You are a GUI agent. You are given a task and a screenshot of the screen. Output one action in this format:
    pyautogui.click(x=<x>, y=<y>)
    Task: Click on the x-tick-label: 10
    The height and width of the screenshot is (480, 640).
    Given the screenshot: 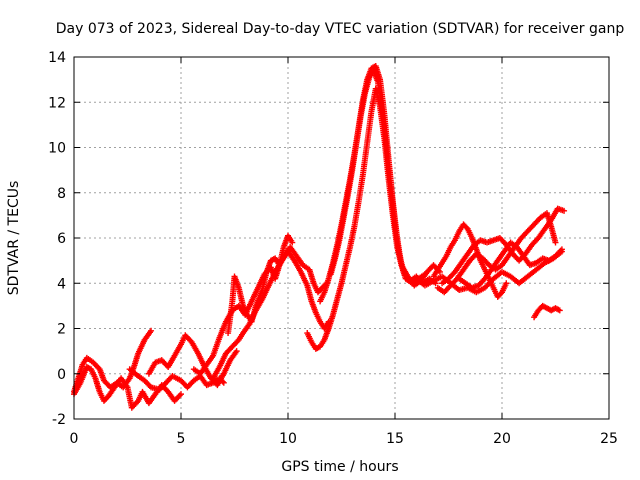 What is the action you would take?
    pyautogui.click(x=288, y=439)
    